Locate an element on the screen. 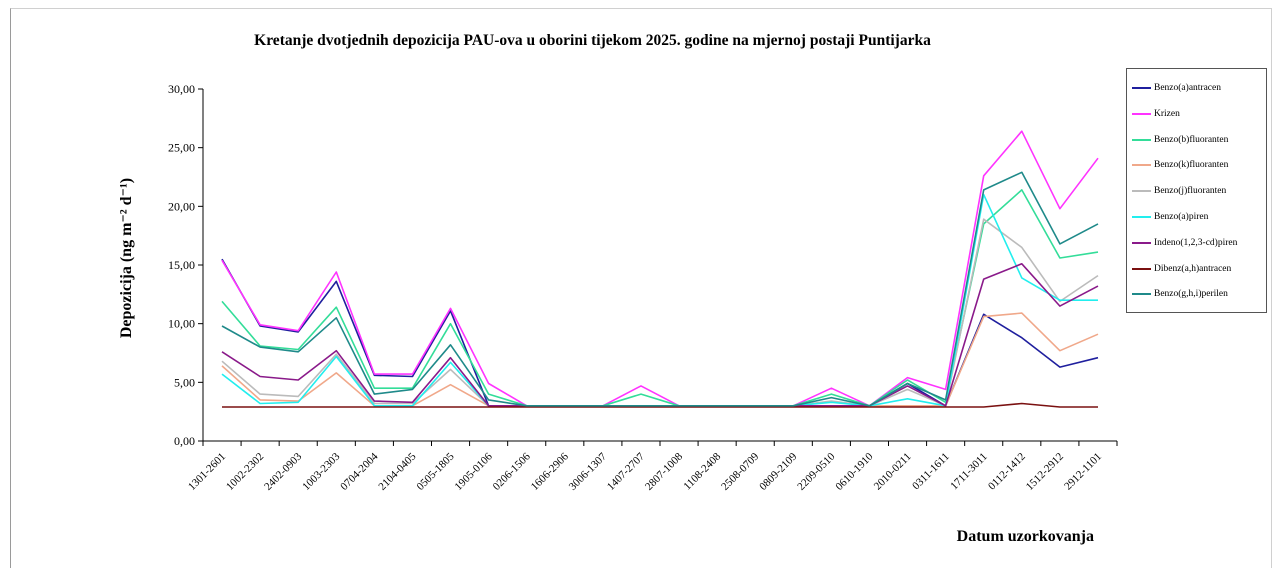  legend-label: Benzo(k)fluoranten is located at coordinates (1191, 165).